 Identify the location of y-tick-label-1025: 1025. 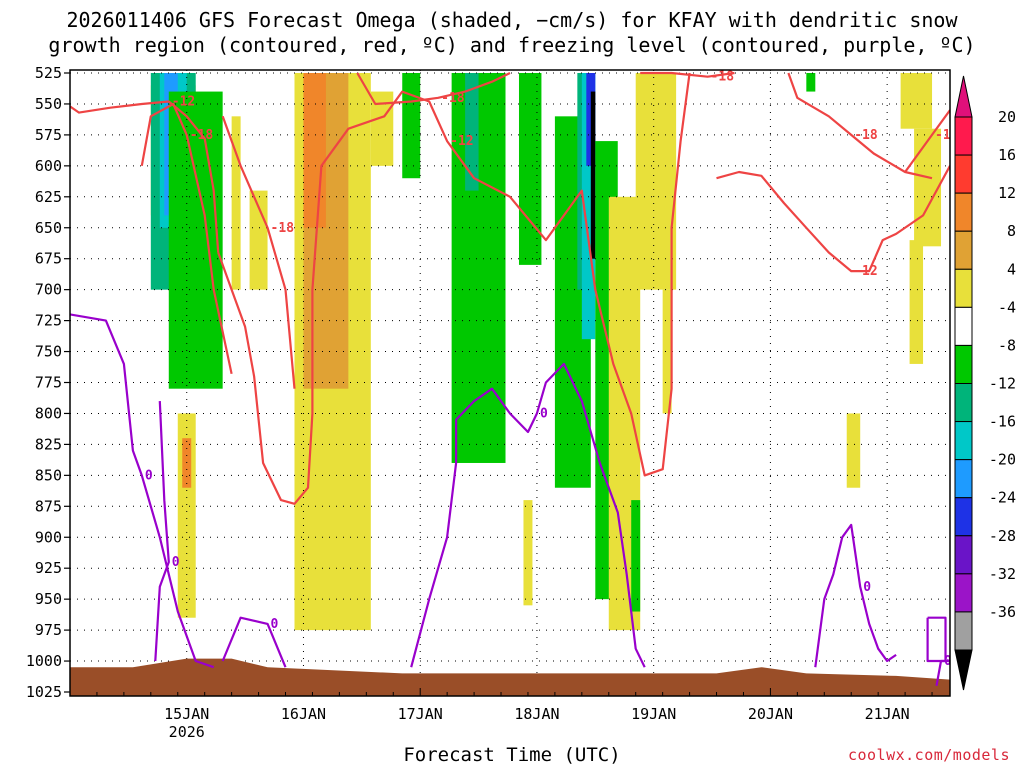
(44, 692).